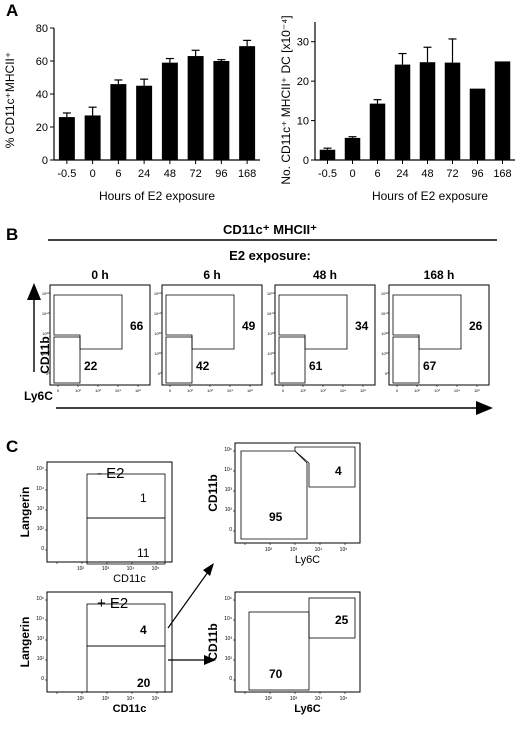  Describe the element at coordinates (157, 196) in the screenshot. I see `chart1-xlabel: Hours of E2 exposure` at that location.